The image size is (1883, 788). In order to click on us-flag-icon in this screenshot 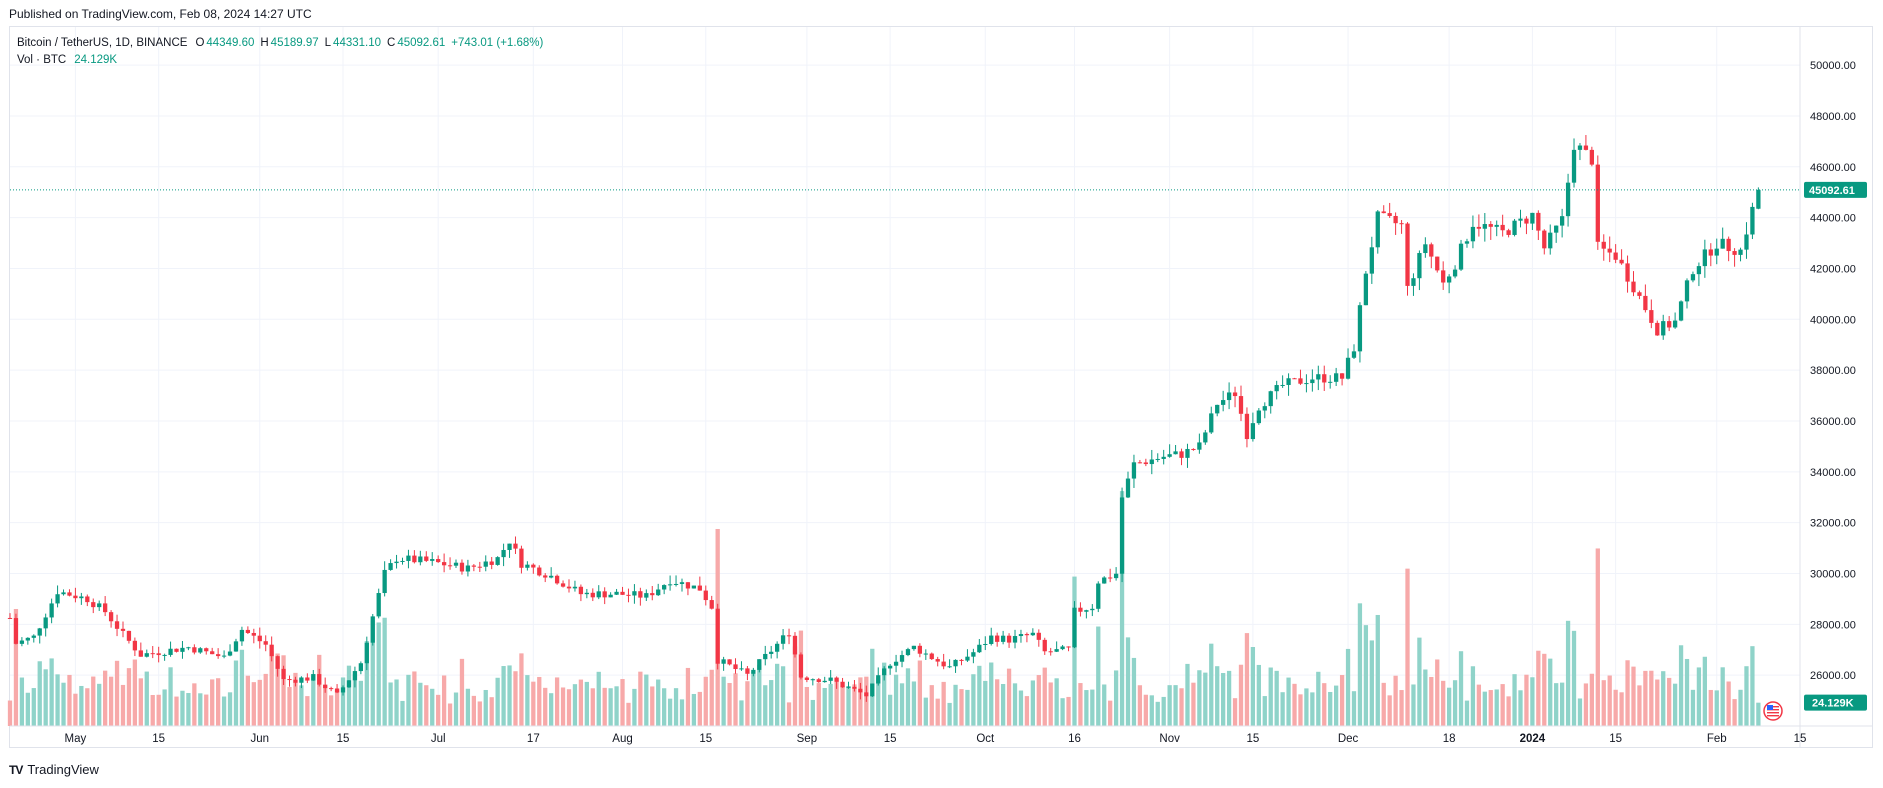, I will do `click(1773, 711)`.